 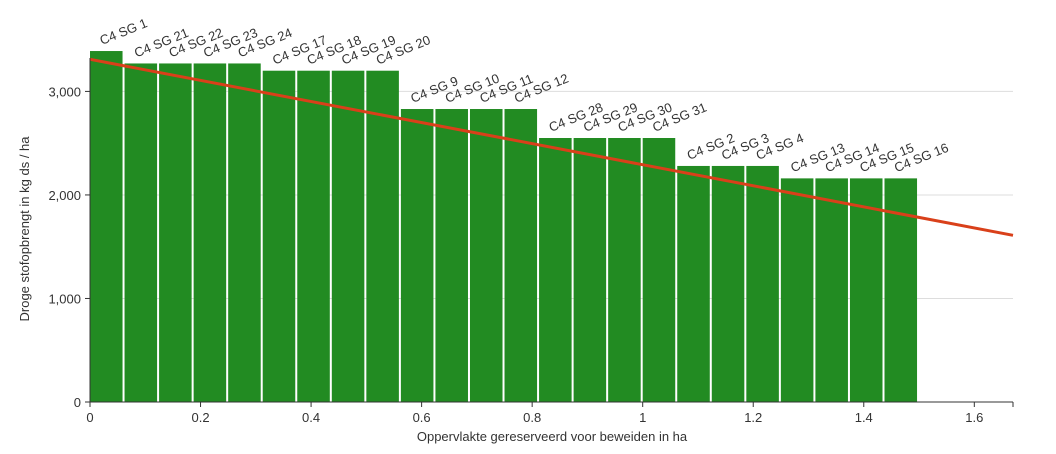 I want to click on x-tick-label: 0.2, so click(x=200, y=417).